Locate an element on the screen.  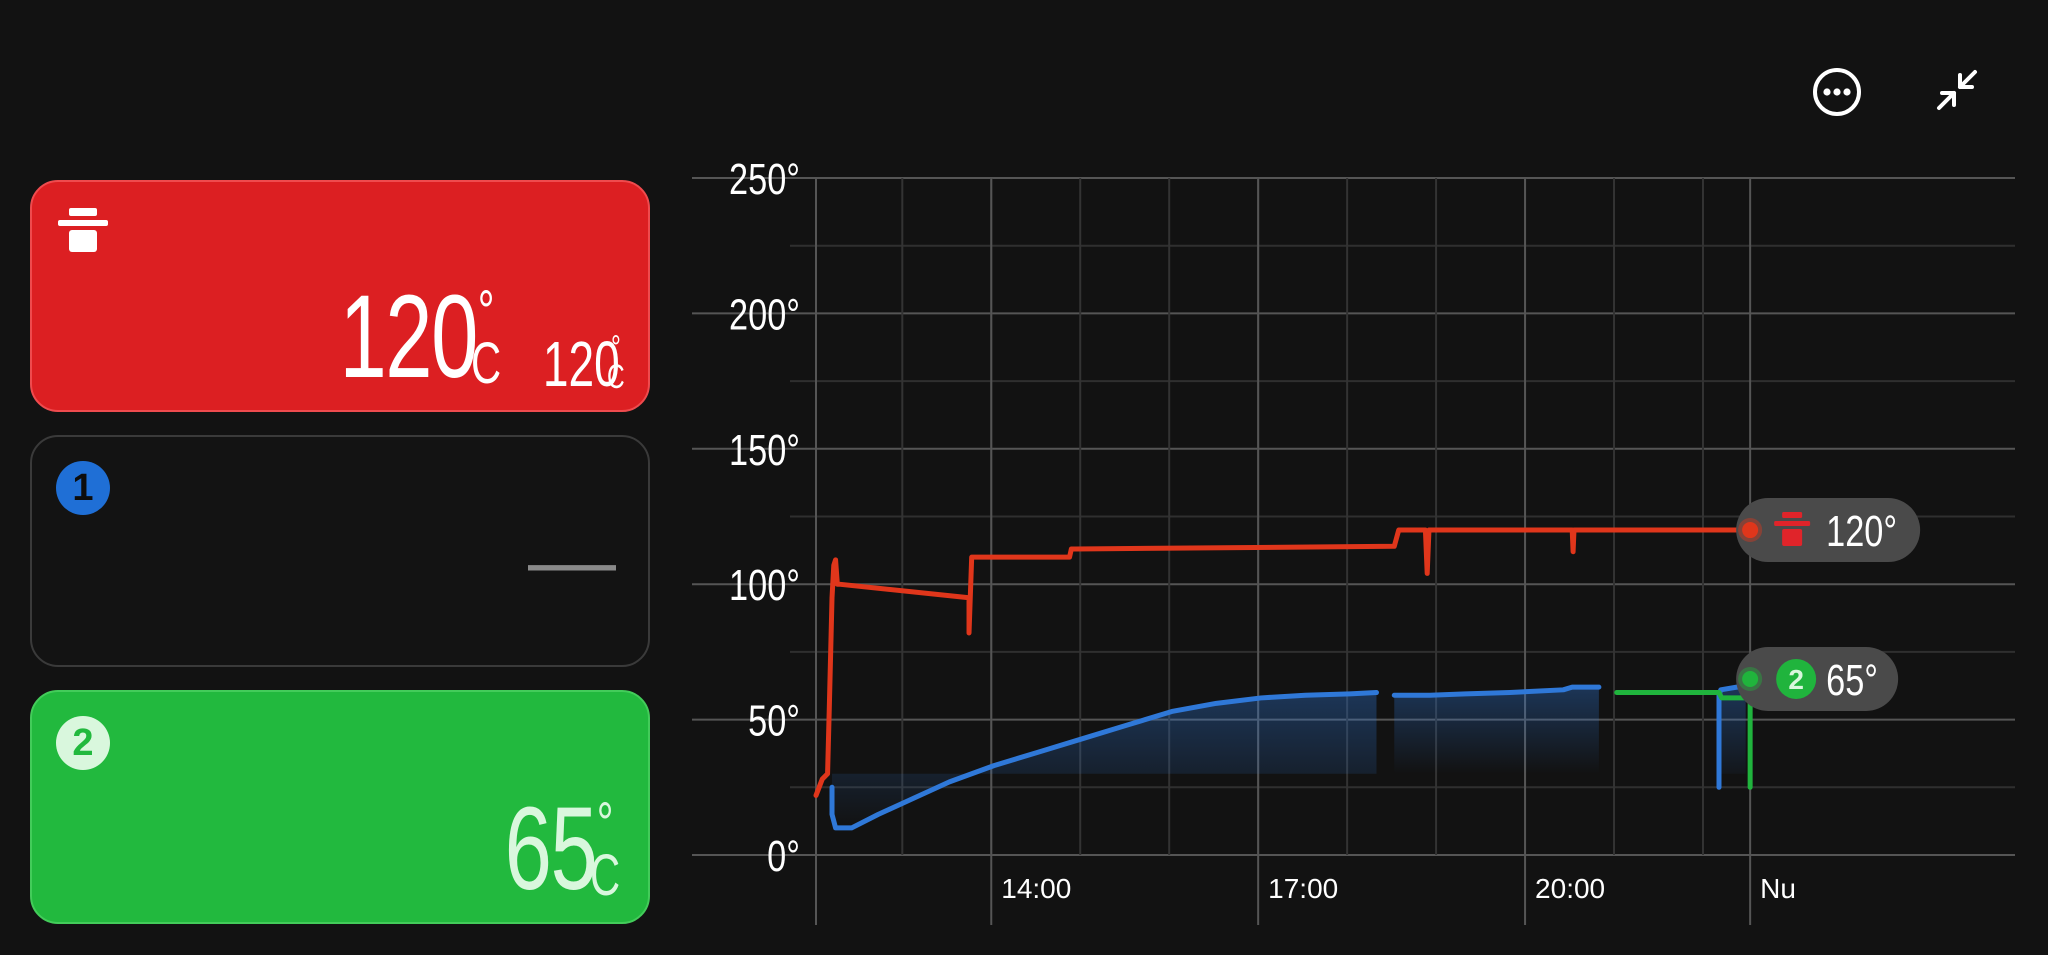
x-tick-label: Nu is located at coordinates (1778, 888).